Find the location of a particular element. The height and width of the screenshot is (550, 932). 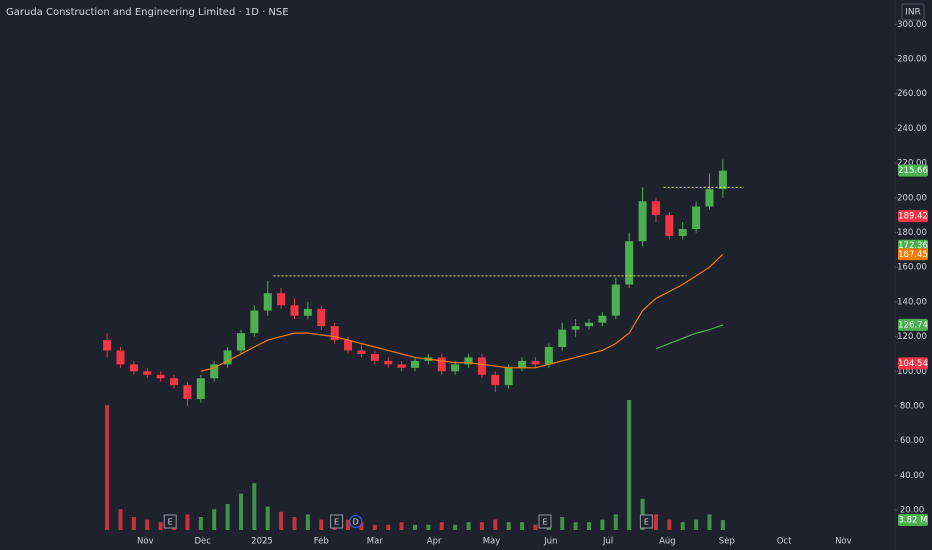

y-tick-label: 220.00 is located at coordinates (912, 164).